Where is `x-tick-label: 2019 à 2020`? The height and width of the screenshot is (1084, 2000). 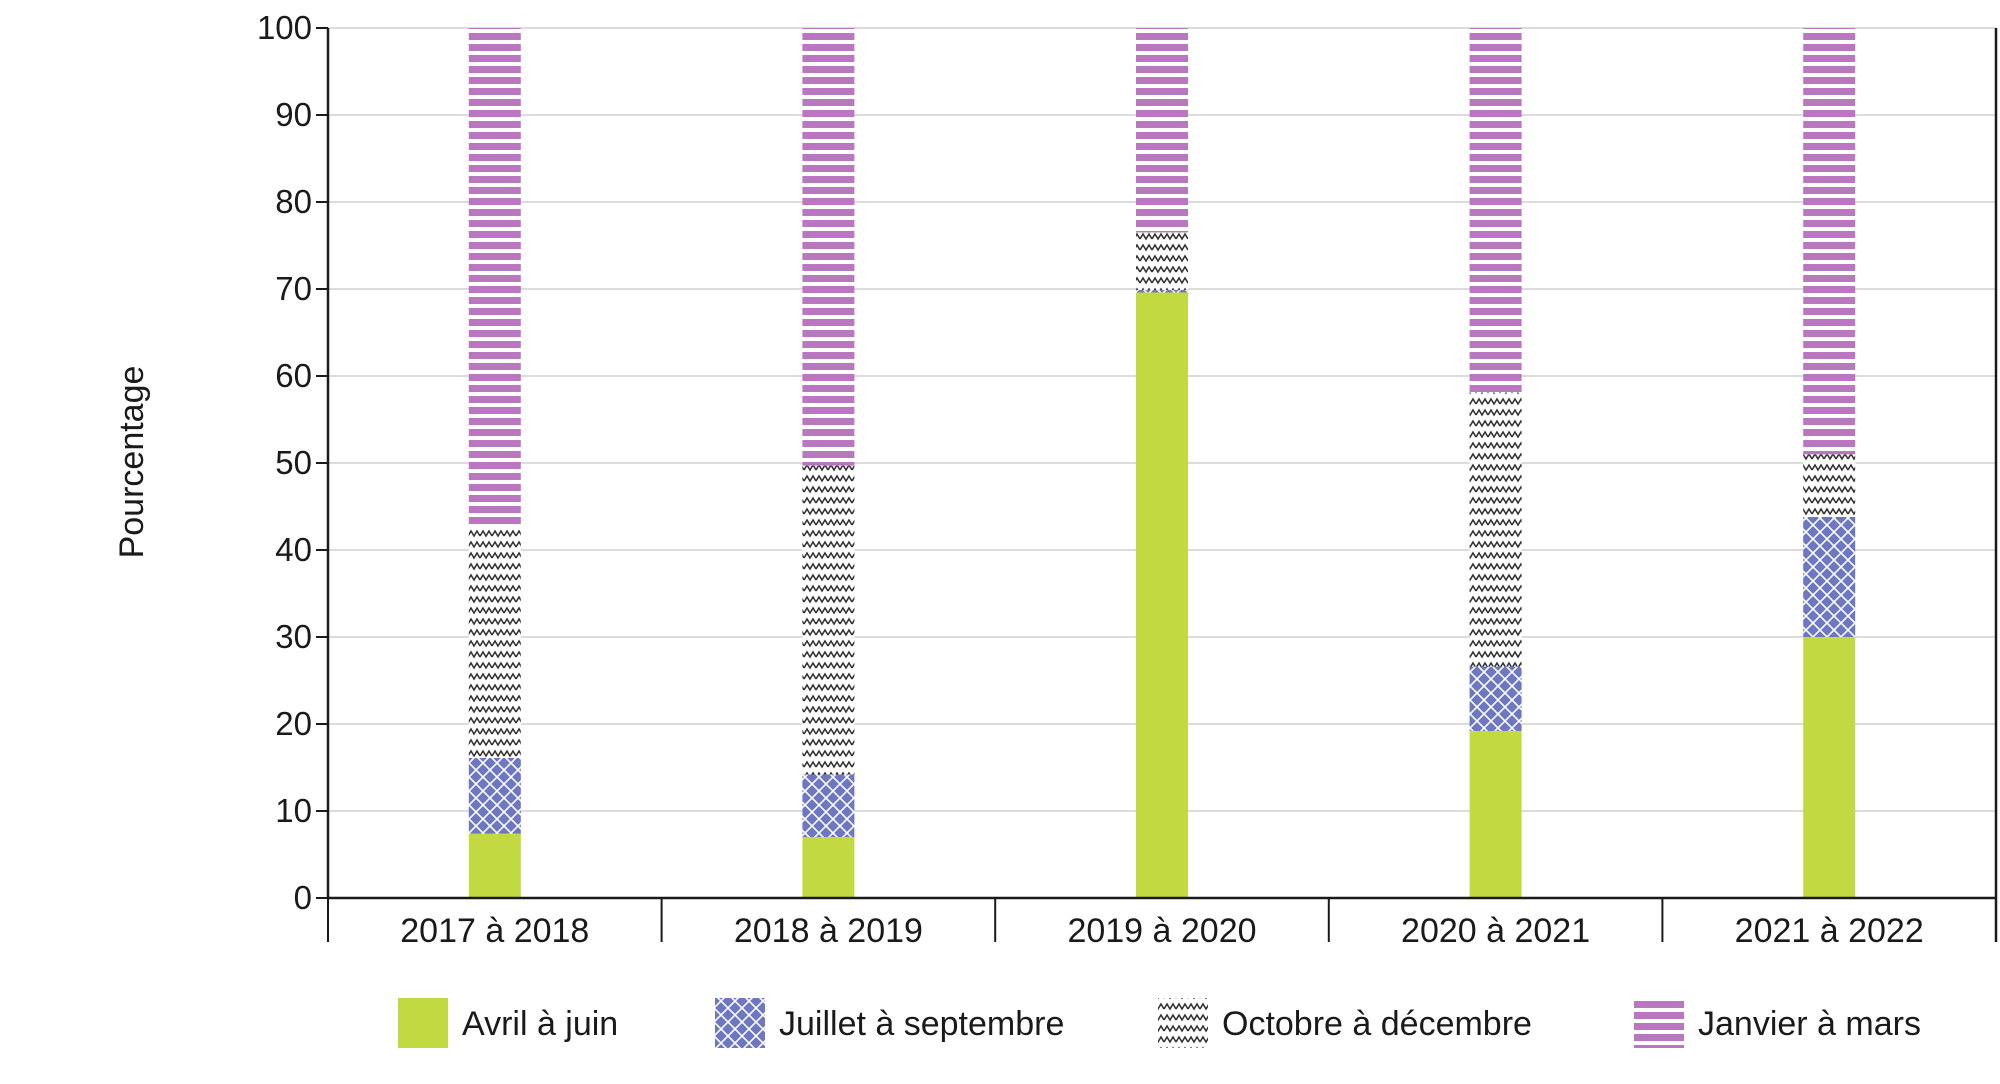
x-tick-label: 2019 à 2020 is located at coordinates (1161, 931).